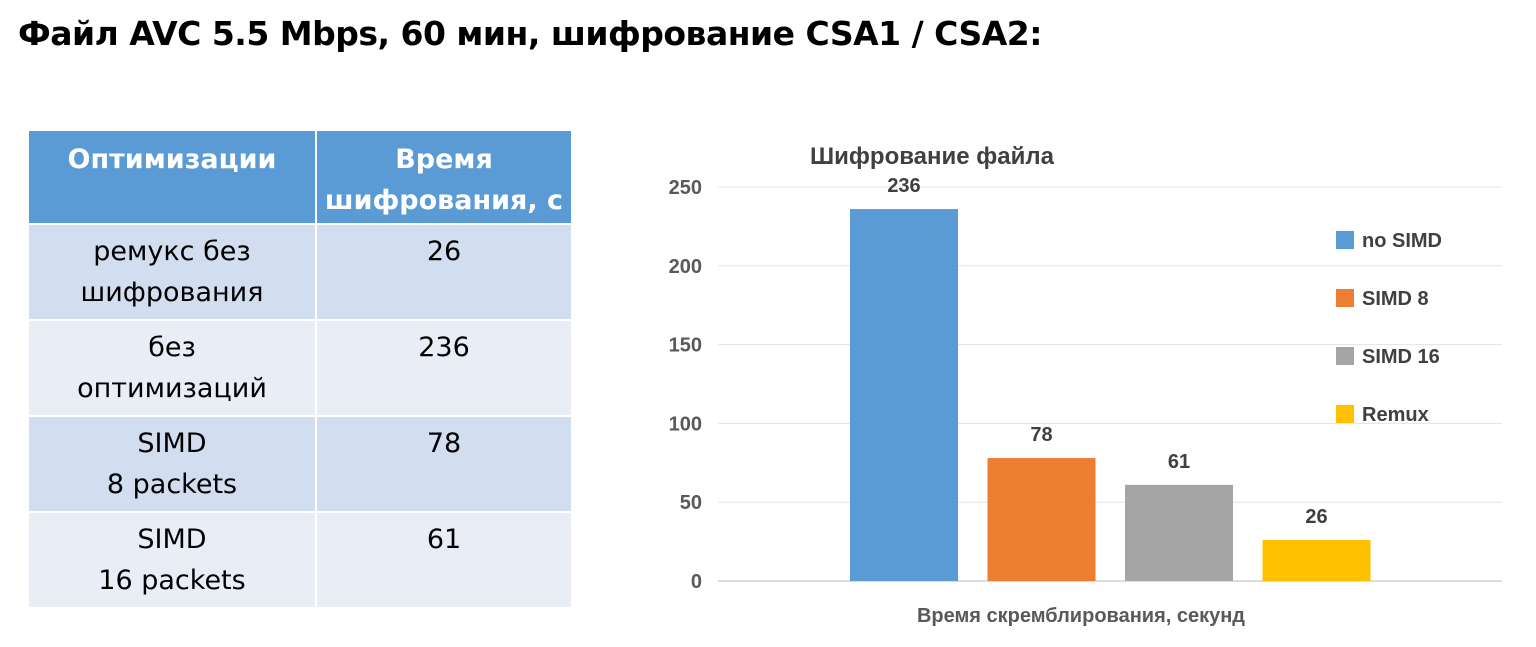 The width and height of the screenshot is (1536, 647). What do you see at coordinates (172, 580) in the screenshot?
I see `row-name-line: 16 packets` at bounding box center [172, 580].